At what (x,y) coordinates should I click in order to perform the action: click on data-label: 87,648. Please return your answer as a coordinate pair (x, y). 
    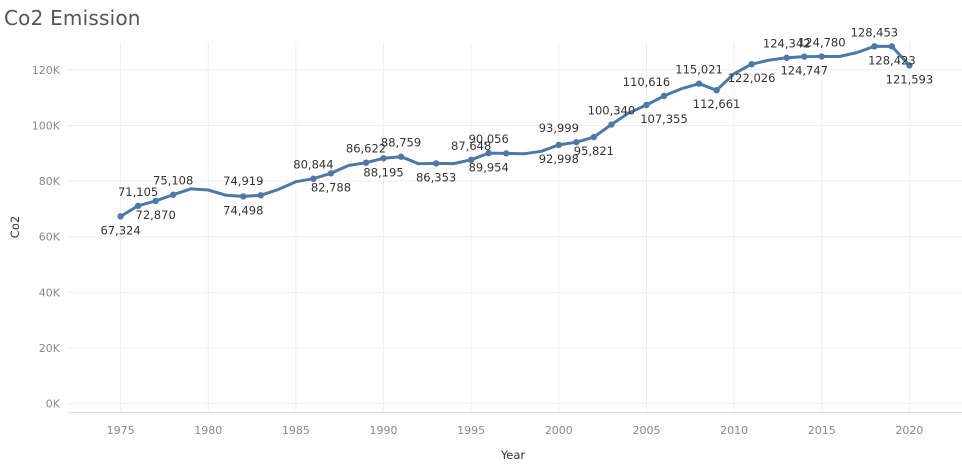
    Looking at the image, I should click on (471, 146).